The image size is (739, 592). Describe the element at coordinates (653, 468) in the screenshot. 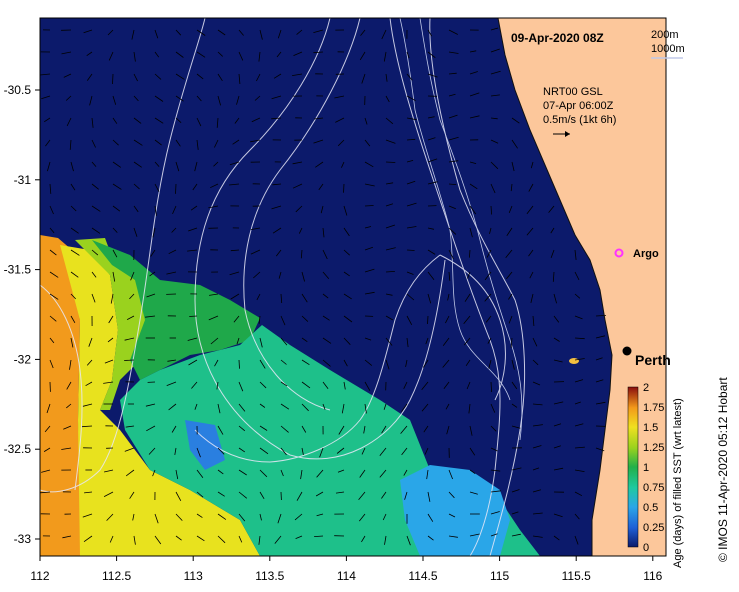

I see `colorbar-ticks: 0 0.25 0.5 0.75 1 1.25 1.5 1.75 2` at that location.